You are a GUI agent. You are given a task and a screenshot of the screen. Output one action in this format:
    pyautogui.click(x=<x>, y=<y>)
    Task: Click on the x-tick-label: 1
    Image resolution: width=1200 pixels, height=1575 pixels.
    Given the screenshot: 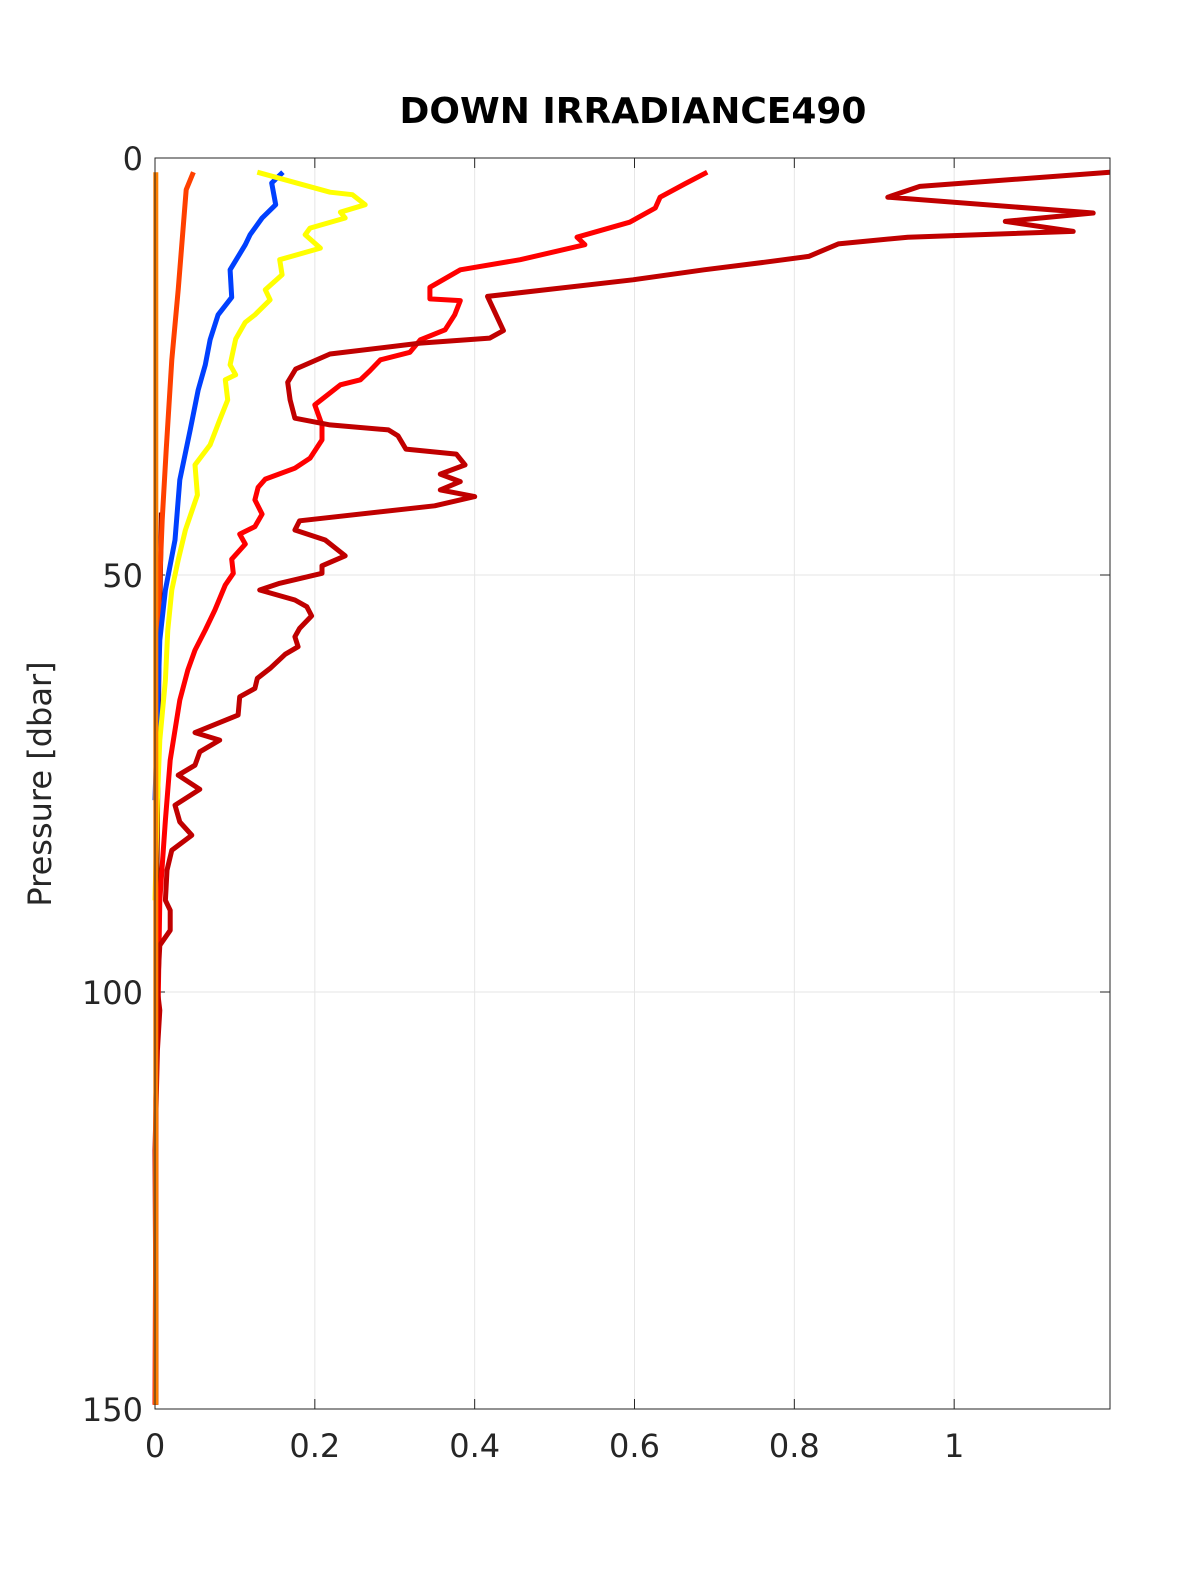 What is the action you would take?
    pyautogui.click(x=954, y=1446)
    